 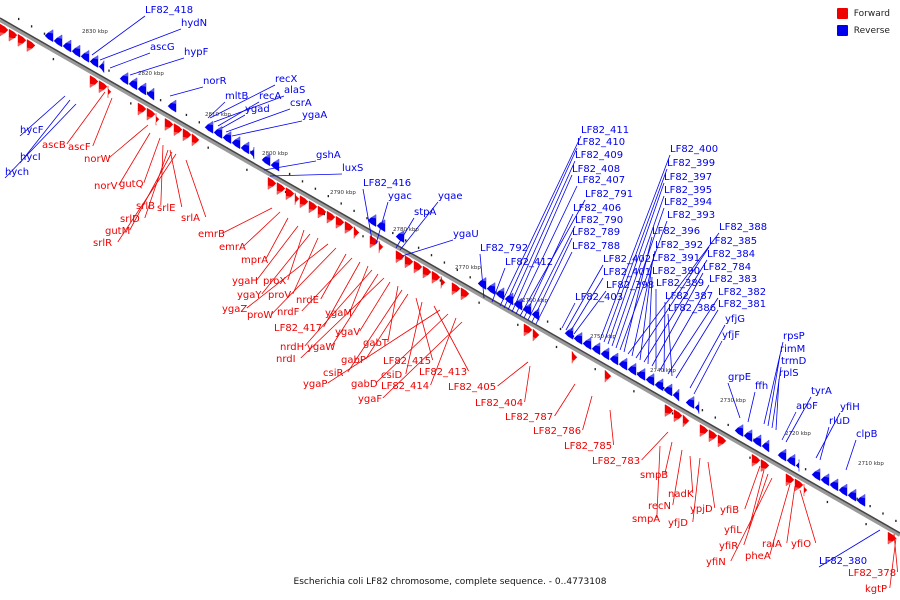 What do you see at coordinates (211, 234) in the screenshot?
I see `gene-label-emrb: emrB` at bounding box center [211, 234].